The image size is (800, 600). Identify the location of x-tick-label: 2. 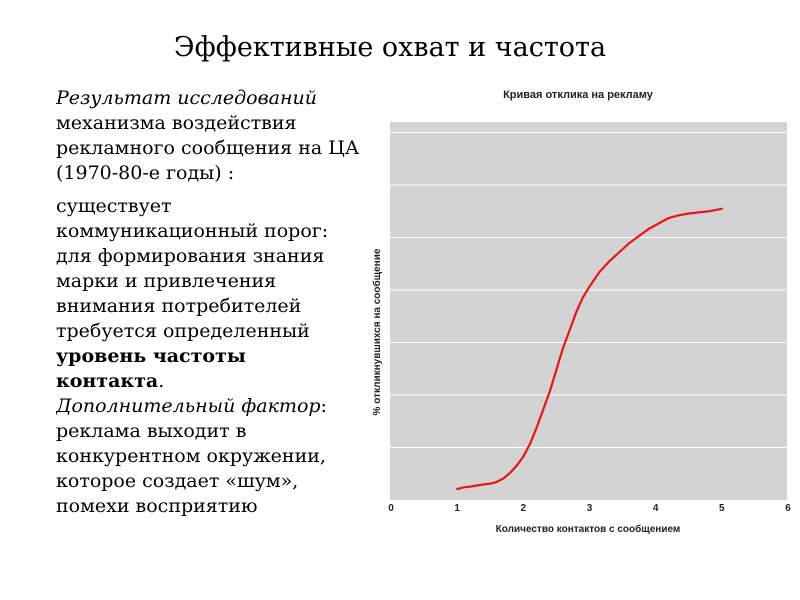
(524, 508).